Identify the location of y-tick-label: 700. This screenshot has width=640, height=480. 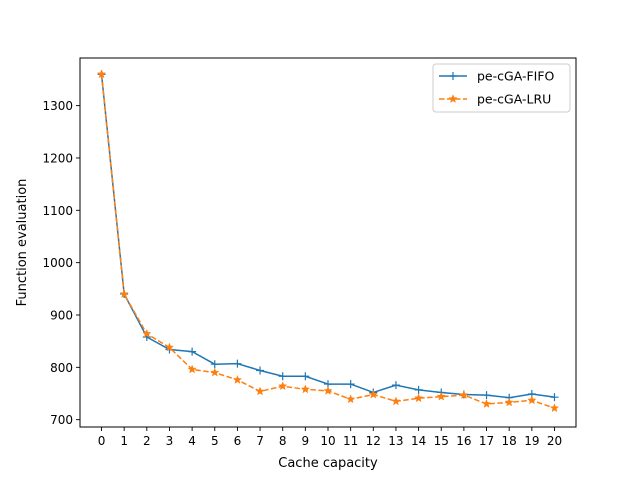
(61, 420).